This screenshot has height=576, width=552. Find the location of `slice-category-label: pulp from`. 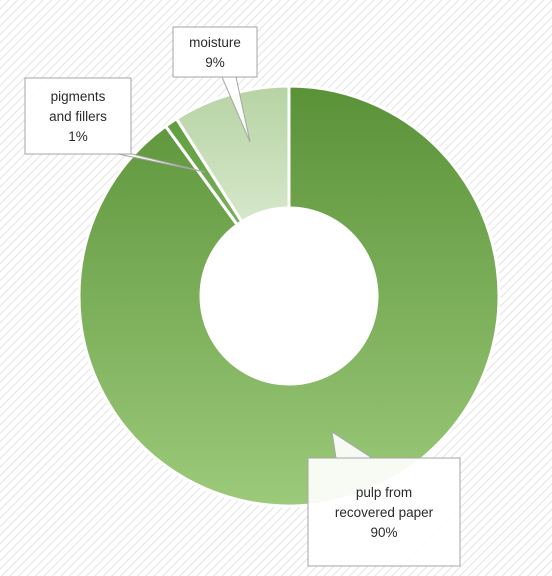

slice-category-label: pulp from is located at coordinates (384, 492).